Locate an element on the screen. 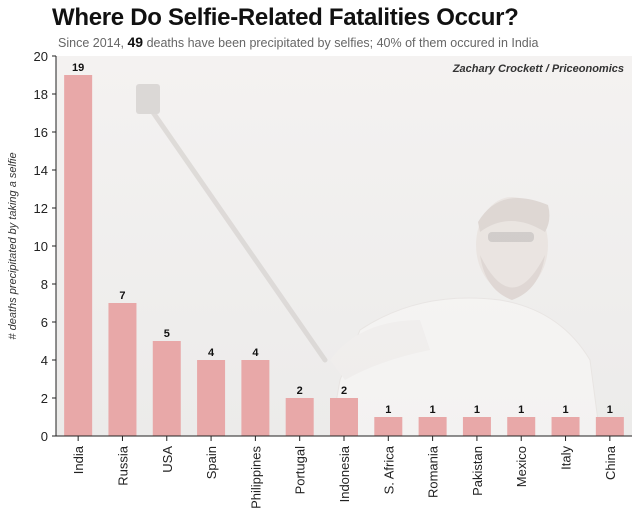 This screenshot has width=640, height=528. y-tick-label: 12 is located at coordinates (41, 208).